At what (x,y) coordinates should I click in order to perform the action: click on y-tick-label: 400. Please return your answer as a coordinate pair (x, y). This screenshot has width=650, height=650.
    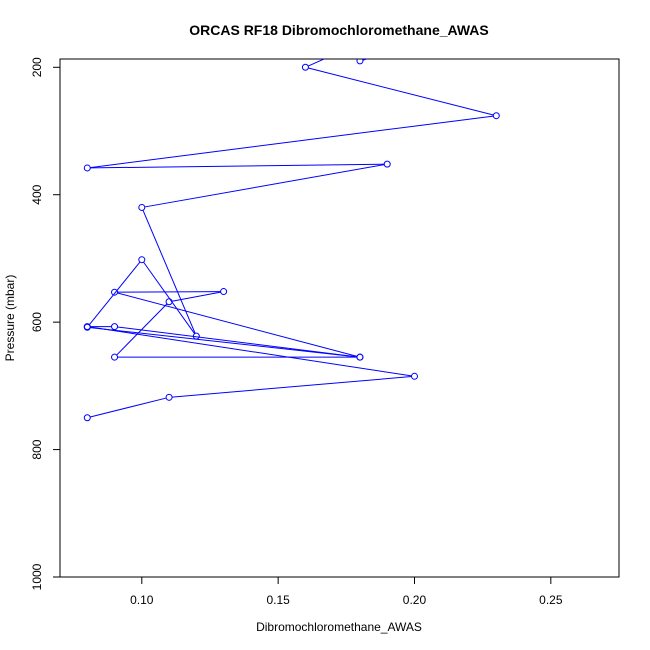
    Looking at the image, I should click on (37, 194).